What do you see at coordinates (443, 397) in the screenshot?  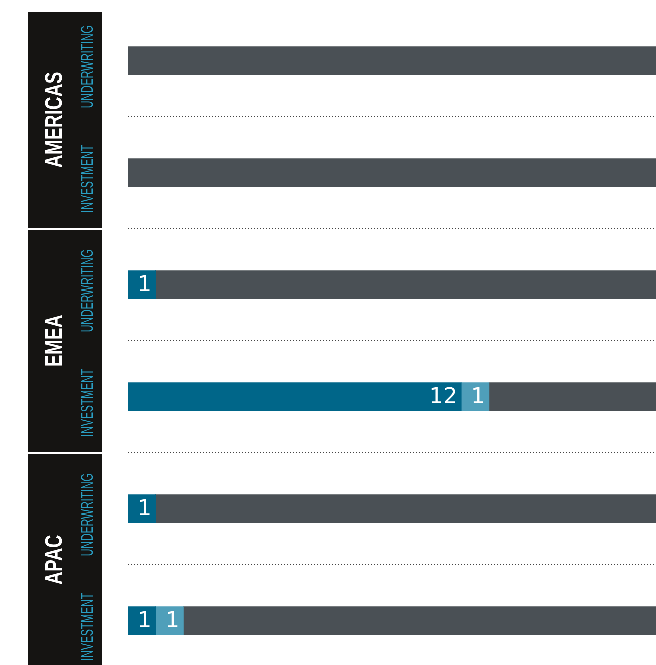 I see `data-label: 12` at bounding box center [443, 397].